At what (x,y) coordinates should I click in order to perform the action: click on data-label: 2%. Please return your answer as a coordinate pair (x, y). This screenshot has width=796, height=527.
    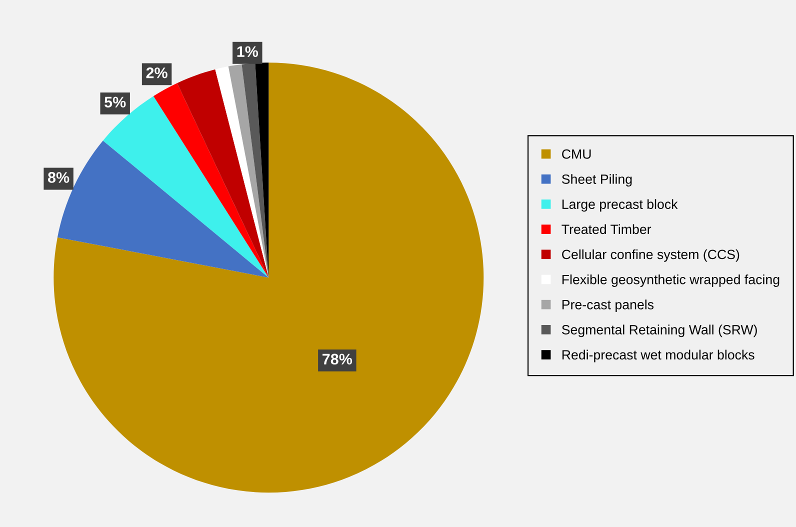
    Looking at the image, I should click on (157, 72).